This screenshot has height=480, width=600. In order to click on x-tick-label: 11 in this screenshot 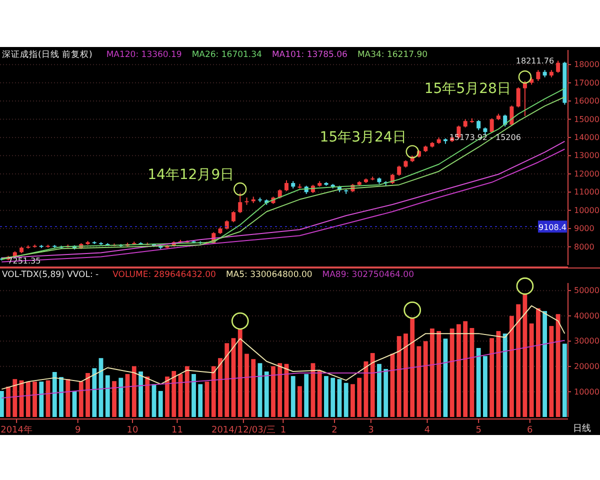, I will do `click(177, 430)`.